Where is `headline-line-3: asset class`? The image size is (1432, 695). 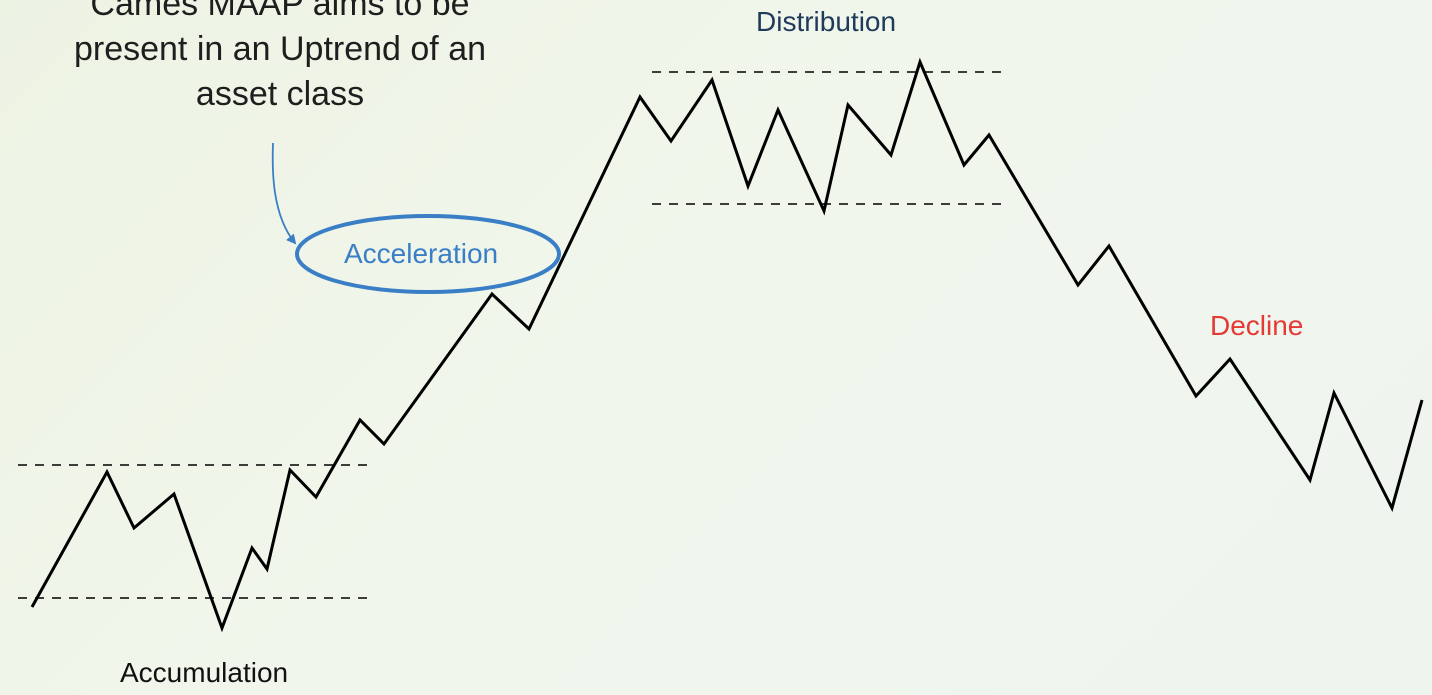 headline-line-3: asset class is located at coordinates (280, 94).